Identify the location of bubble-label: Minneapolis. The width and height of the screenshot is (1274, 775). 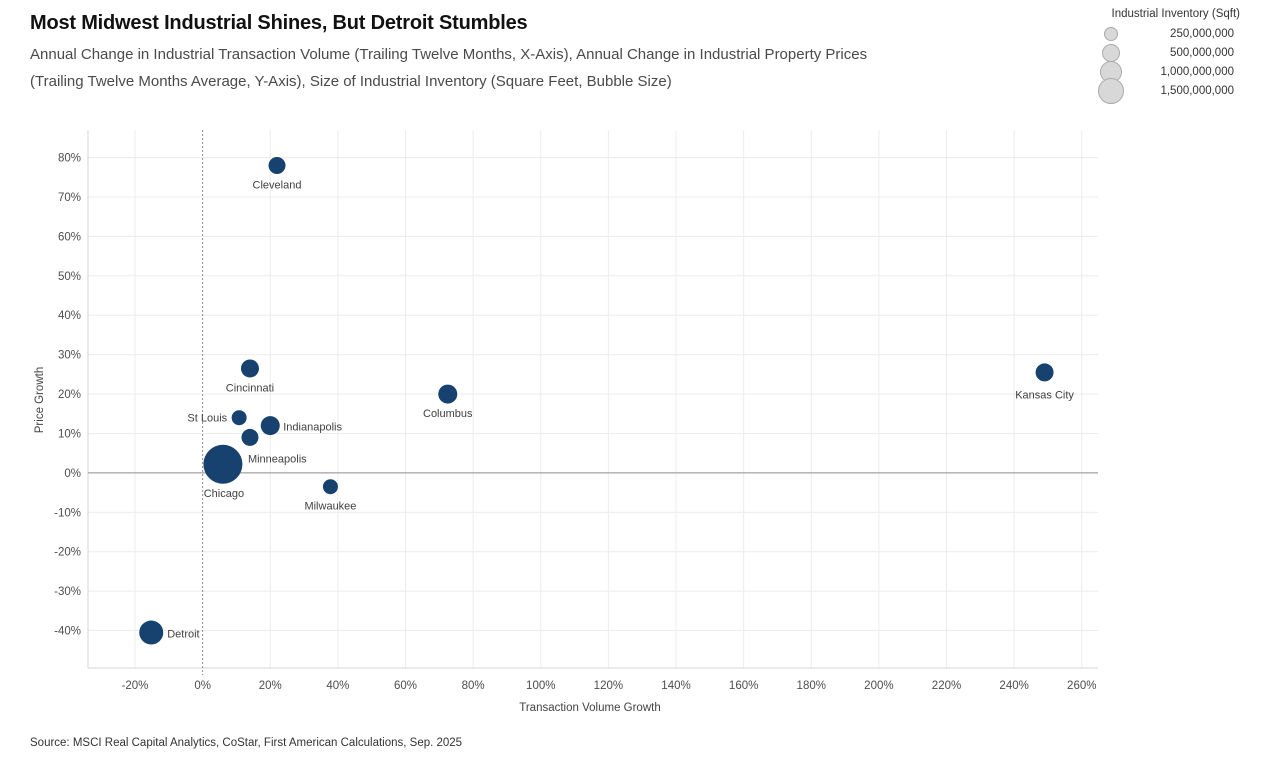
(277, 459).